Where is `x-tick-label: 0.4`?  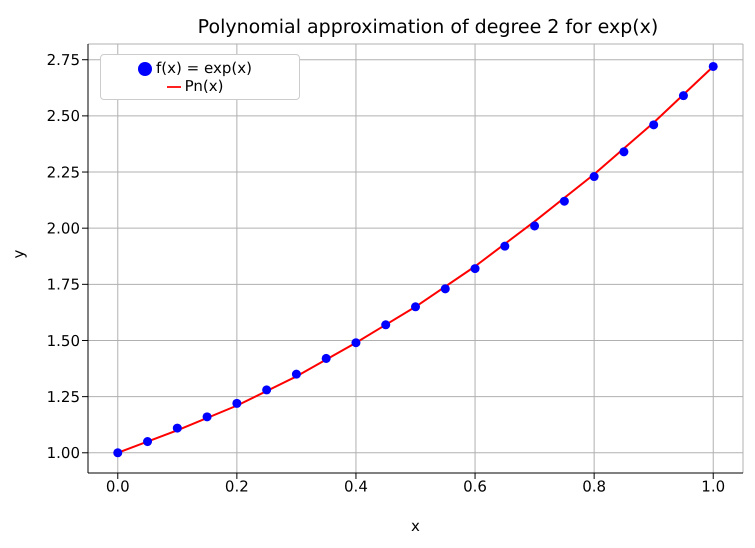
x-tick-label: 0.4 is located at coordinates (356, 487).